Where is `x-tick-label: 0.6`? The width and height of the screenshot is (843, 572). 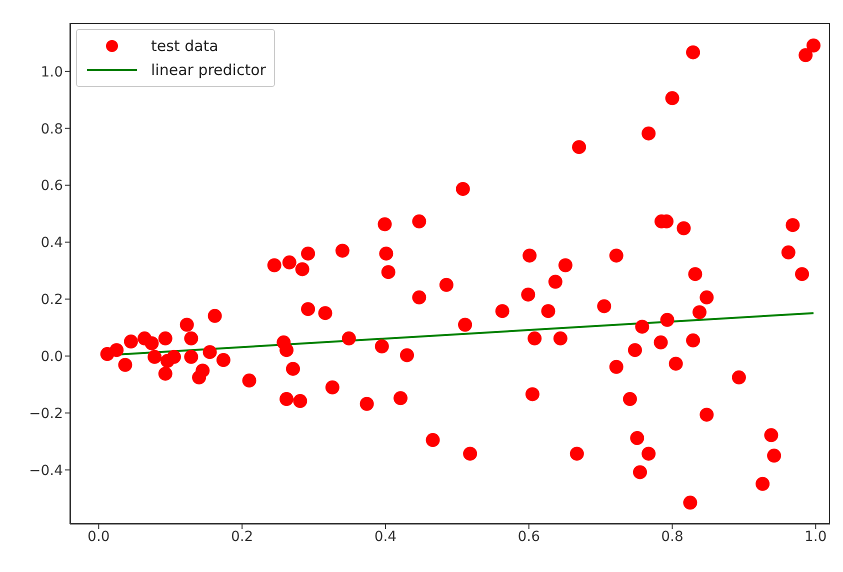 x-tick-label: 0.6 is located at coordinates (529, 536).